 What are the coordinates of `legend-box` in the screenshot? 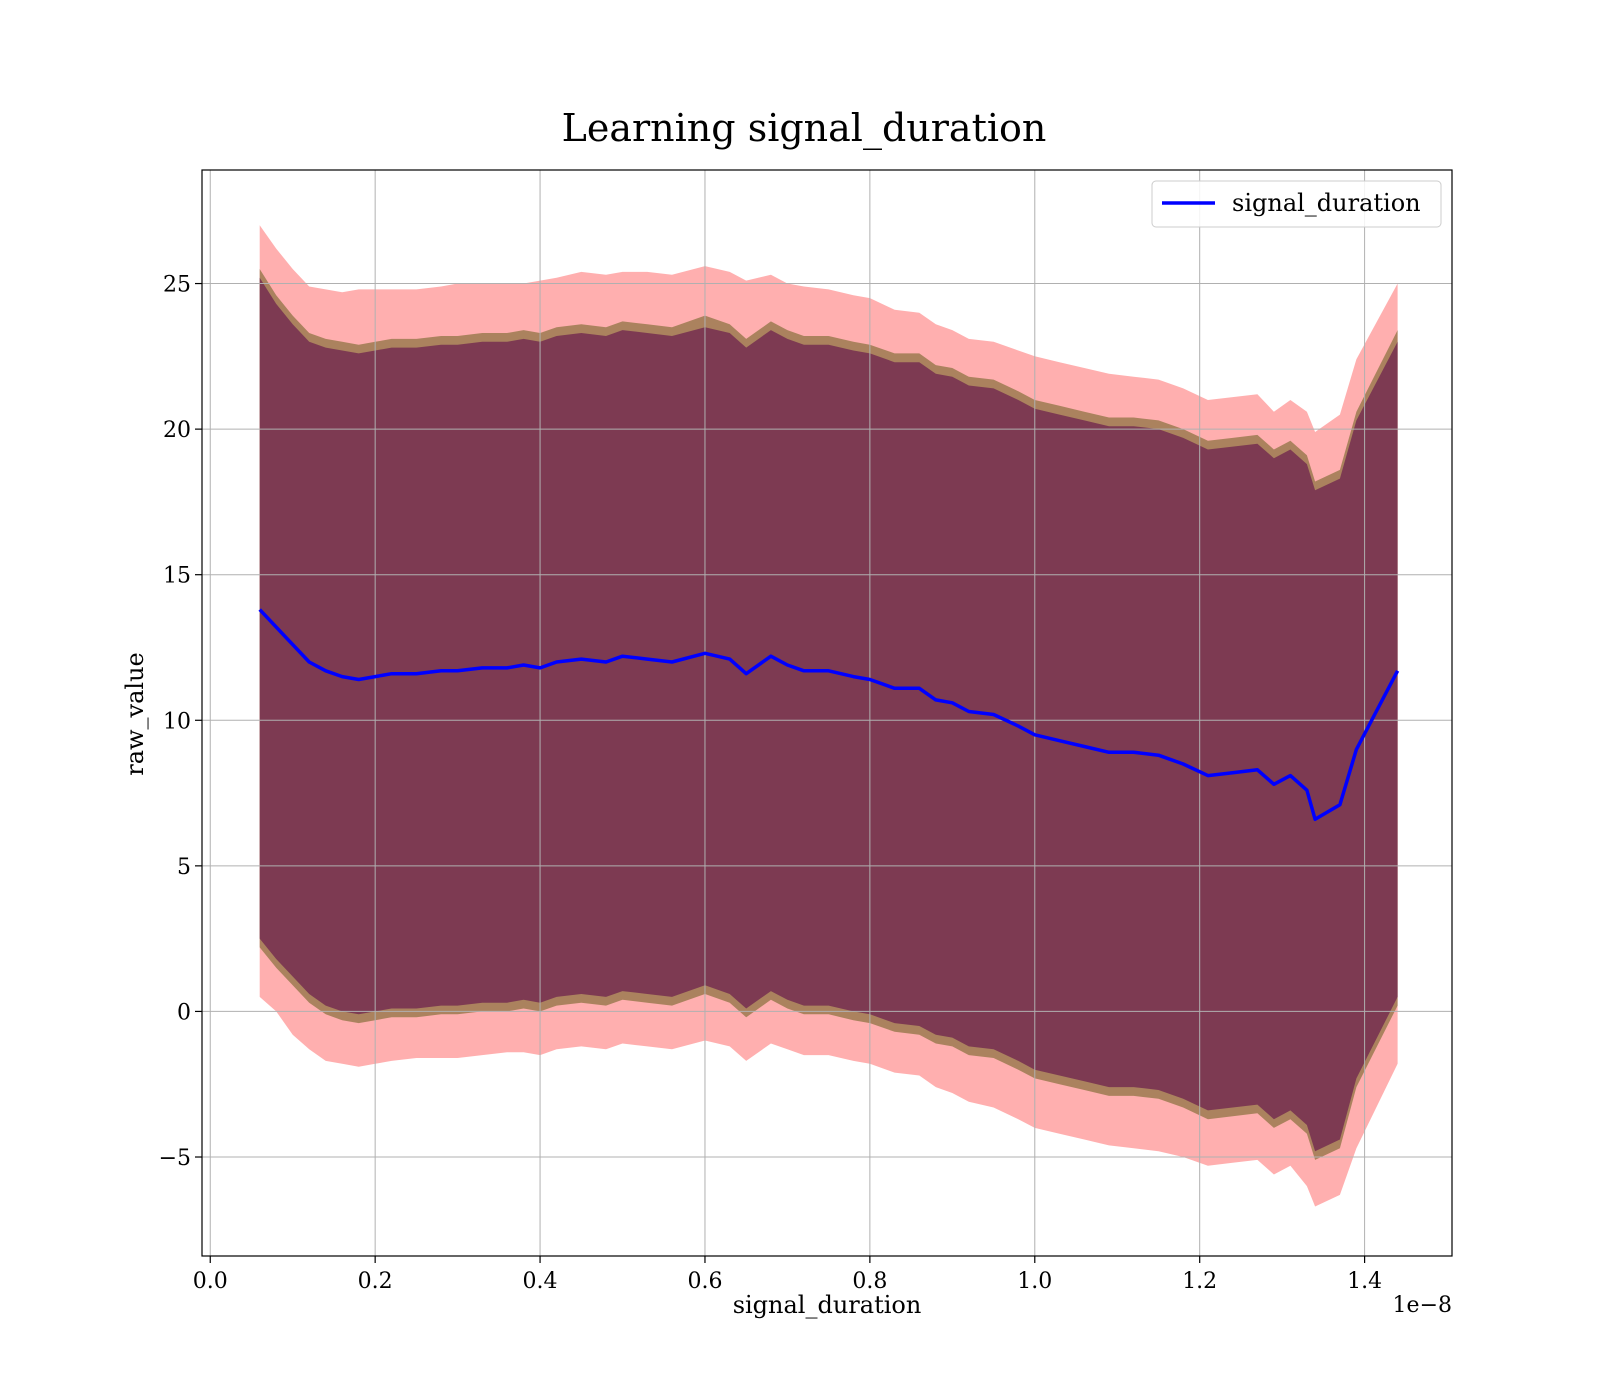 It's located at (1296, 204).